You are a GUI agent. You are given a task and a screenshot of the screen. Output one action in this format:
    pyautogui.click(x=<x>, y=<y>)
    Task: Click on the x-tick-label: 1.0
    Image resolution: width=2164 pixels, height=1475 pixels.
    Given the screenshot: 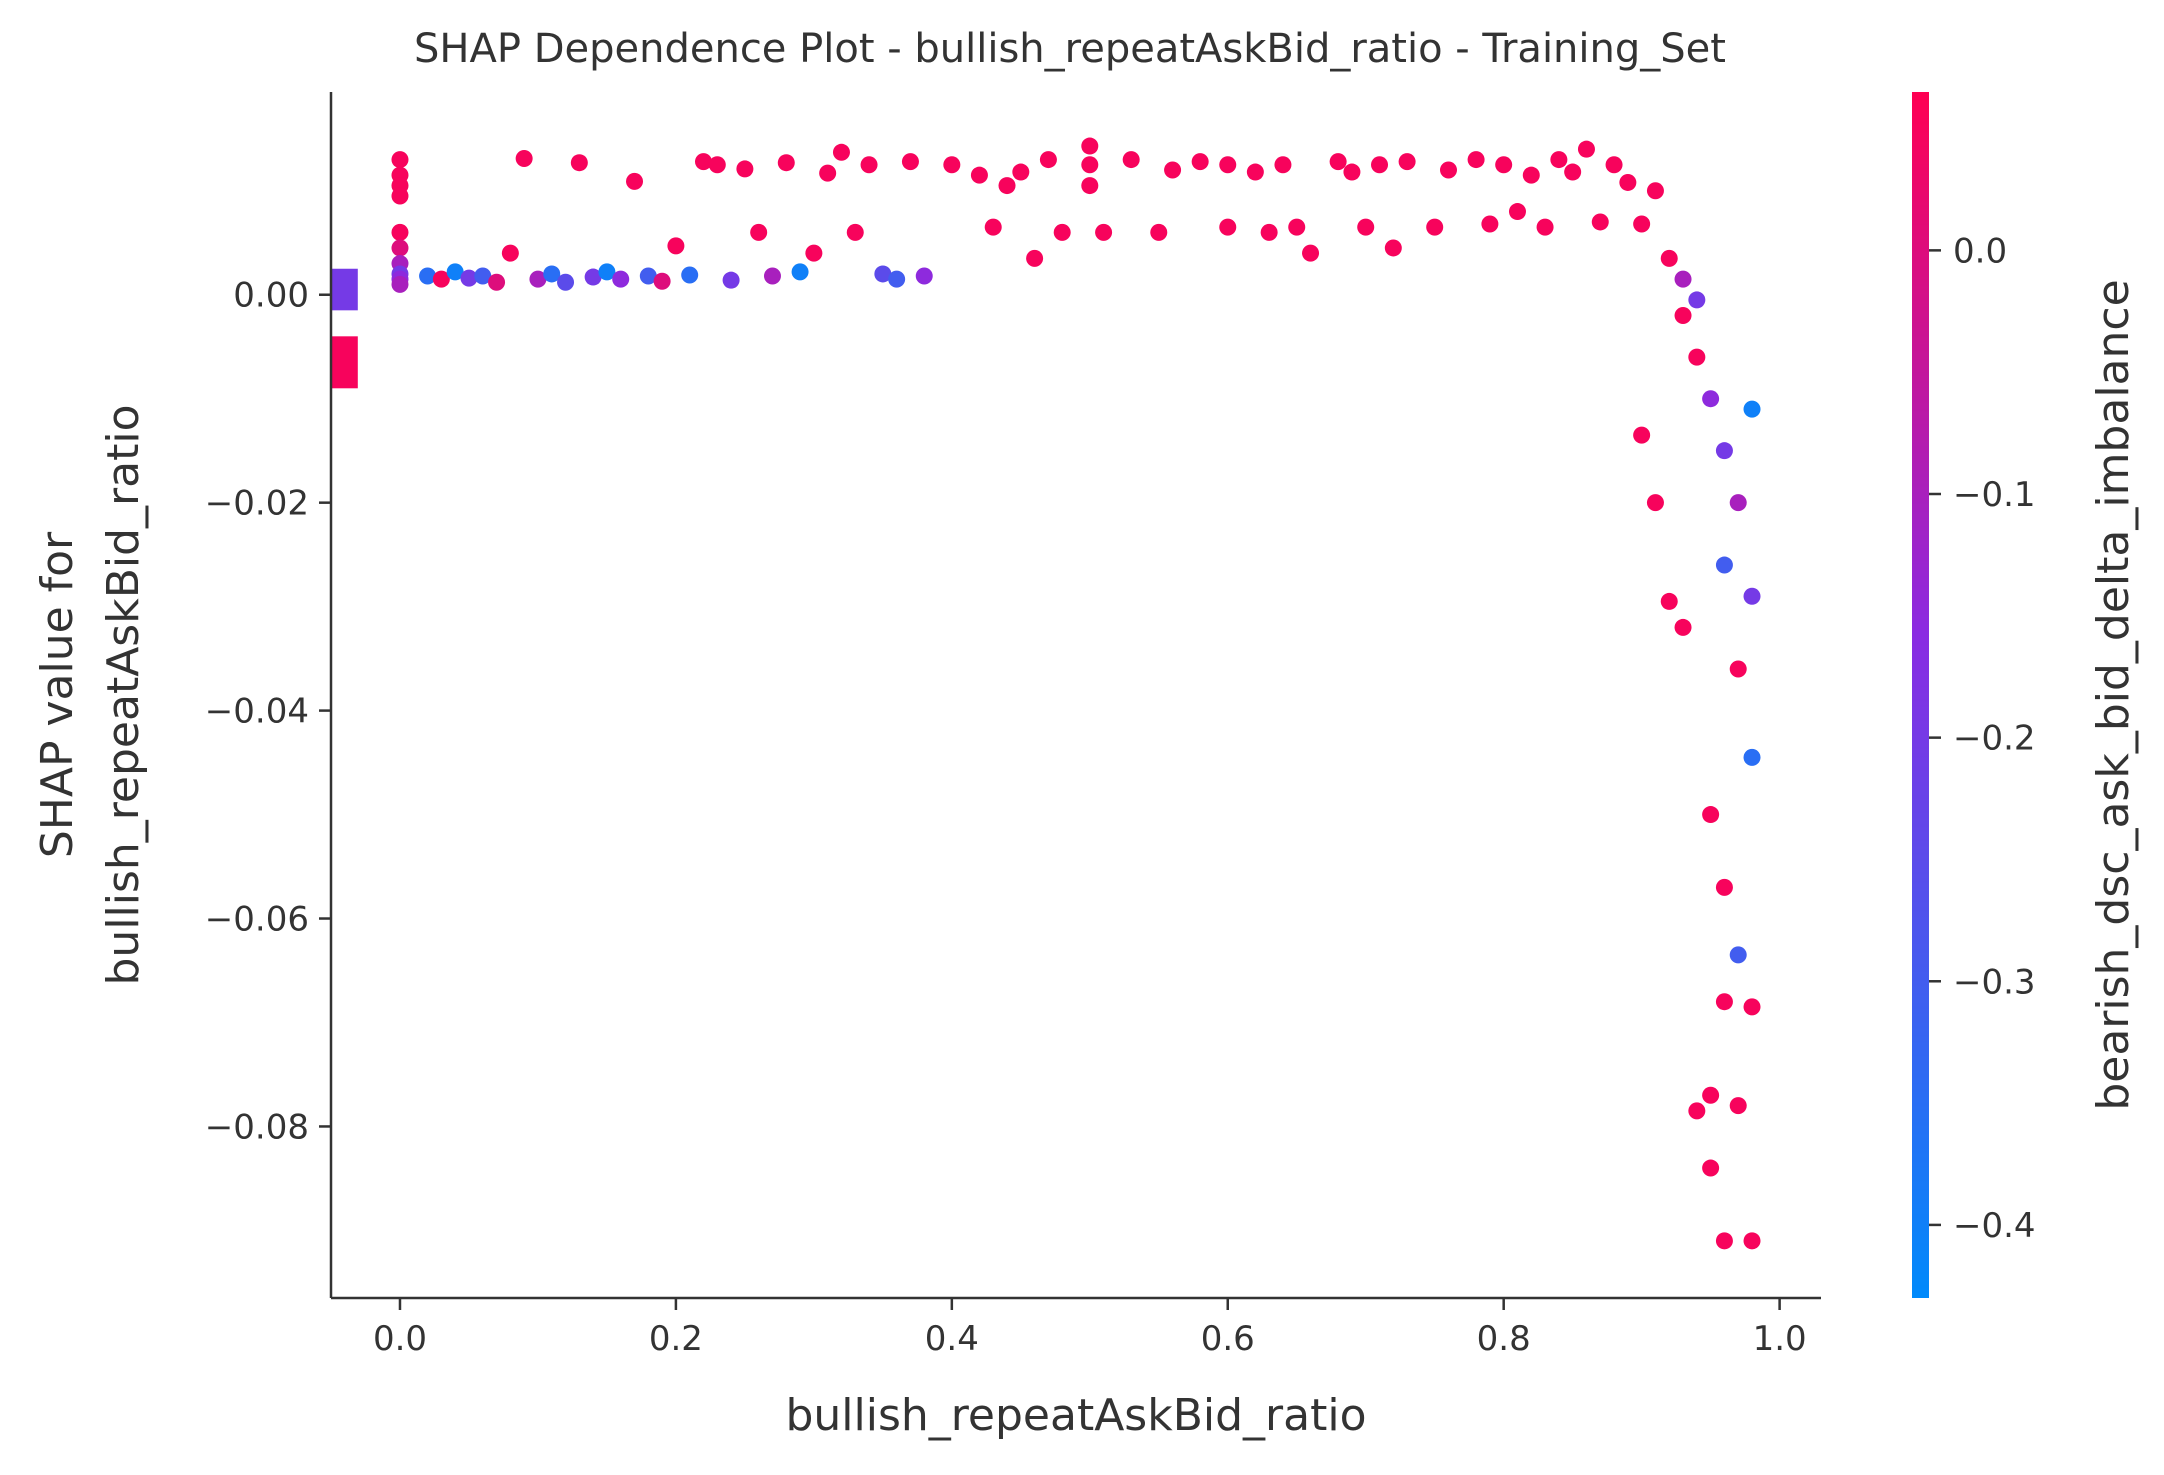 What is the action you would take?
    pyautogui.click(x=1780, y=1339)
    